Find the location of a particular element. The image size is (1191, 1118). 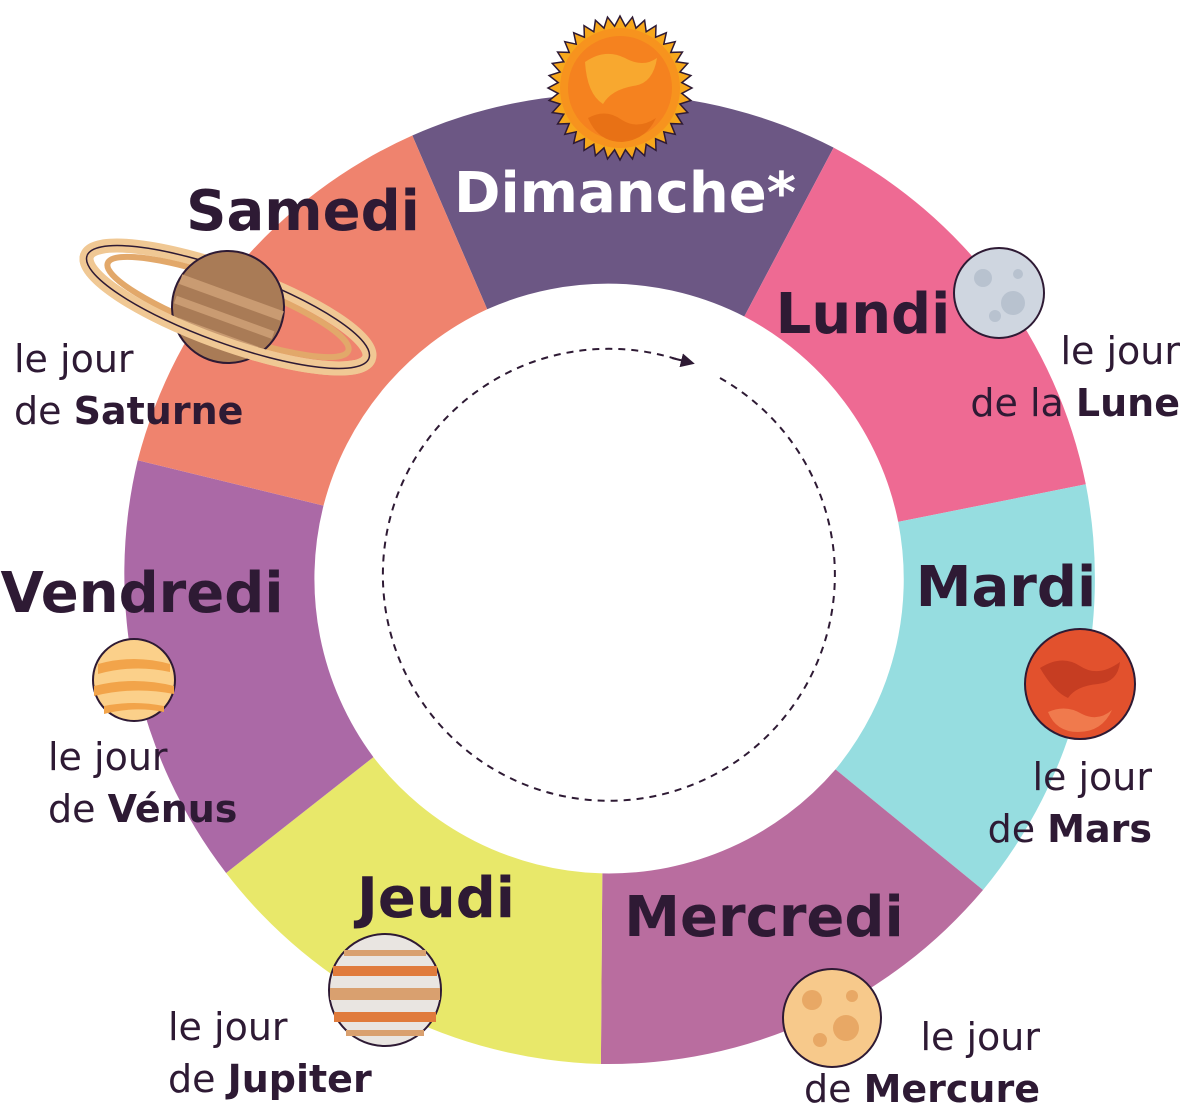

label-vendredi: Vendredi is located at coordinates (141, 593).